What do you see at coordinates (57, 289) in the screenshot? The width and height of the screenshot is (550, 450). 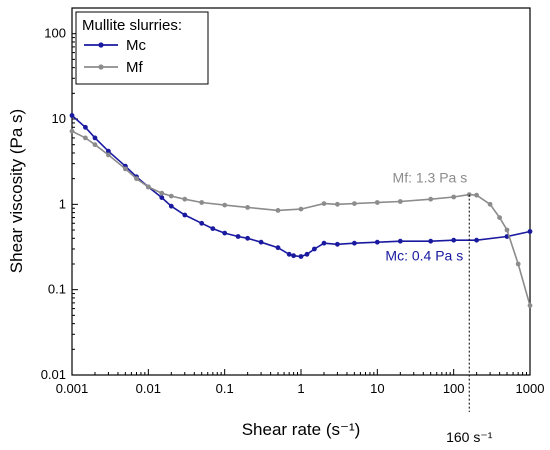 I see `y-tick-label: 0.1` at bounding box center [57, 289].